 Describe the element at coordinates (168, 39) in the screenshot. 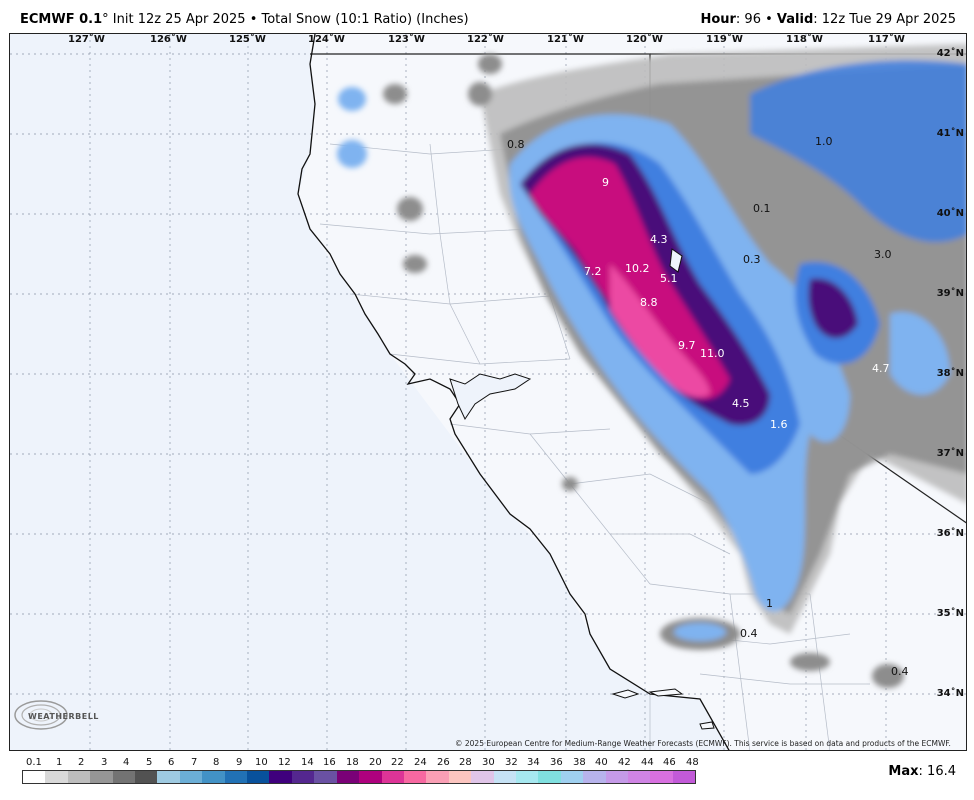

I see `longitude-label: 126˚W` at that location.